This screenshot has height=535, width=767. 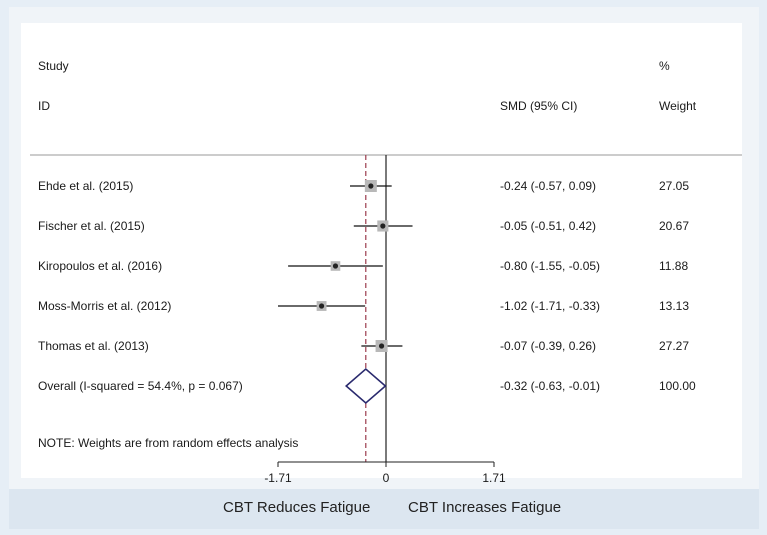 What do you see at coordinates (386, 478) in the screenshot?
I see `x-tick-label: 0` at bounding box center [386, 478].